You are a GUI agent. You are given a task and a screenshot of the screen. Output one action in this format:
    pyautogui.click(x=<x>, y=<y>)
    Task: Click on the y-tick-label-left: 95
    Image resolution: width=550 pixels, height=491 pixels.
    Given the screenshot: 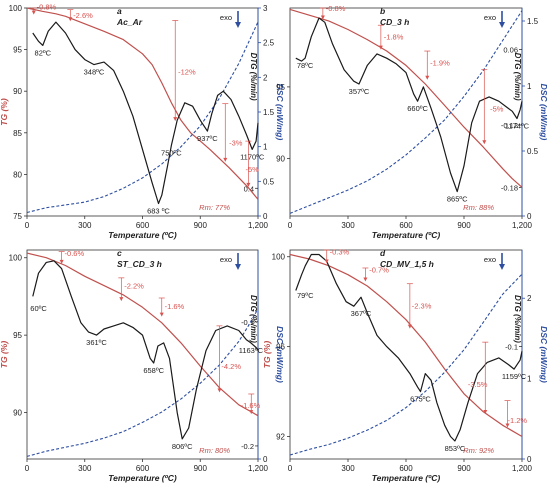 What is the action you would take?
    pyautogui.click(x=17, y=335)
    